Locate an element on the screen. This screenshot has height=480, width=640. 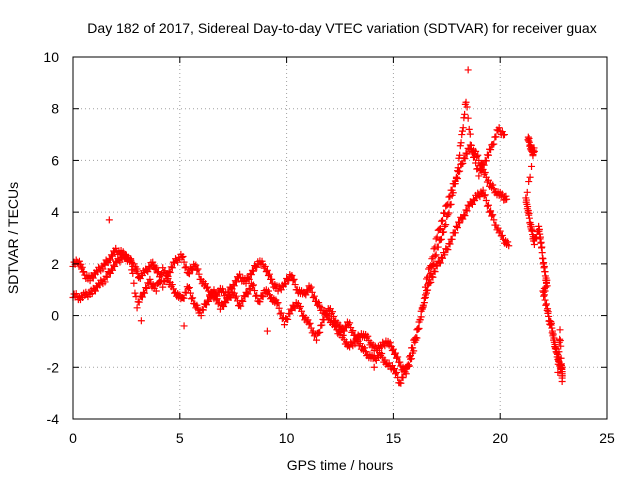
x-axis-label: GPS time / hours is located at coordinates (340, 465).